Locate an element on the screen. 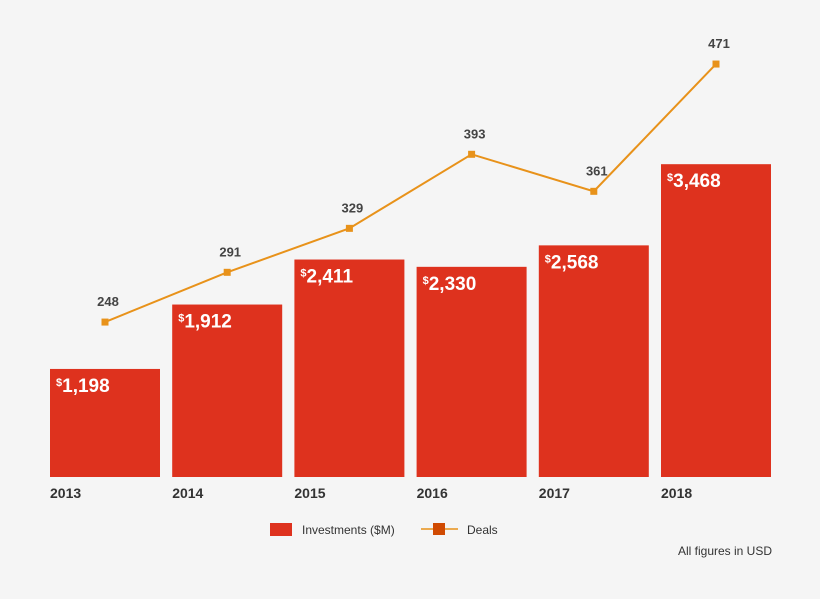 The height and width of the screenshot is (599, 820). bar-2014 is located at coordinates (227, 390).